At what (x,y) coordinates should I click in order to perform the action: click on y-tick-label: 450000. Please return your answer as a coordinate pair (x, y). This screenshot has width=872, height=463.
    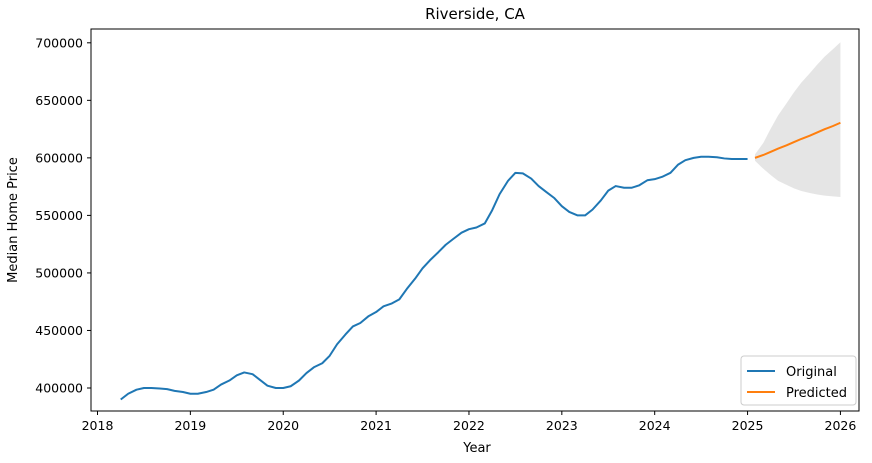
    Looking at the image, I should click on (59, 330).